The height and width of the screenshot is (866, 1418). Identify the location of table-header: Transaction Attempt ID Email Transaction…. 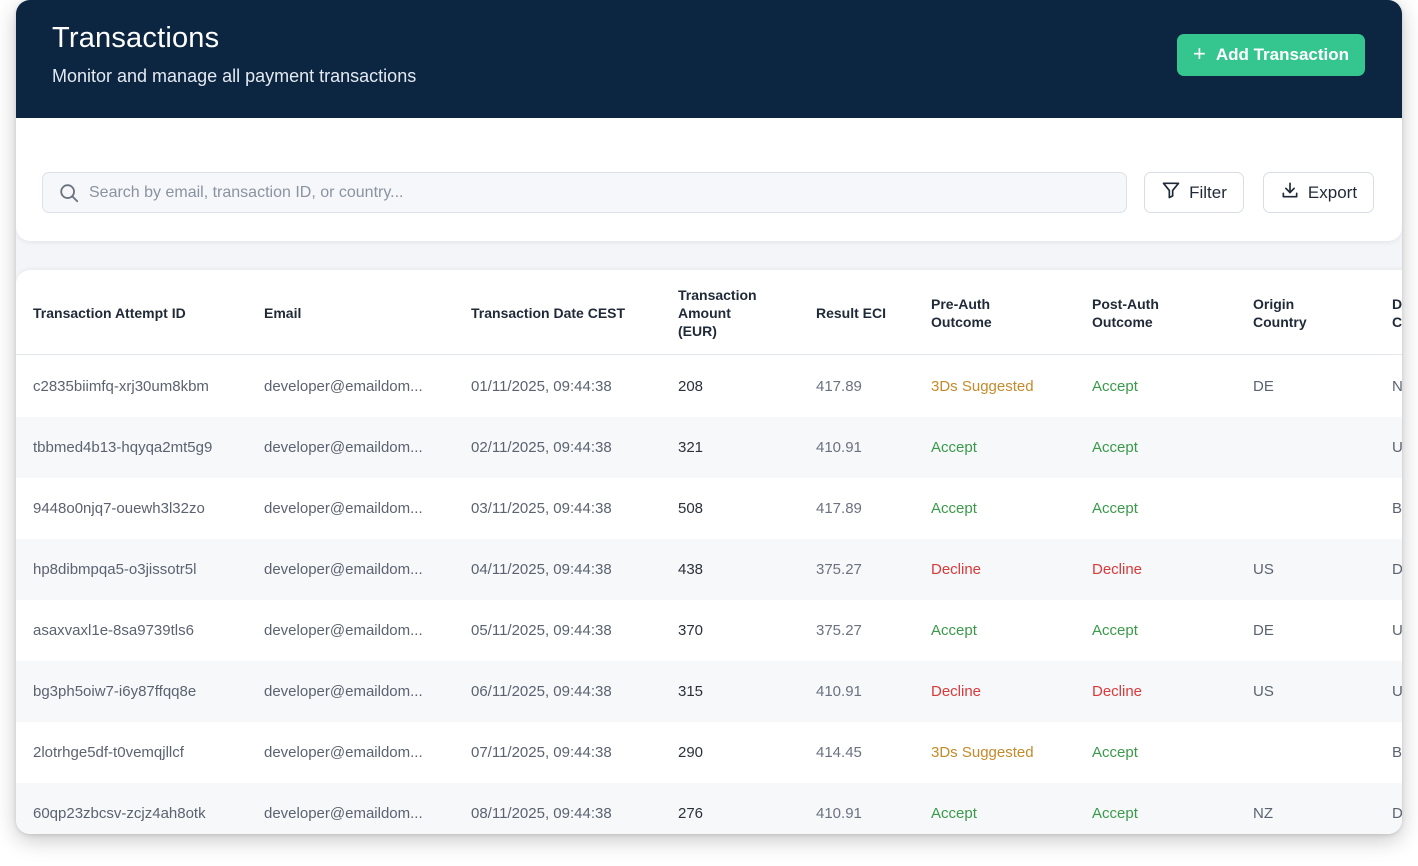
(709, 312).